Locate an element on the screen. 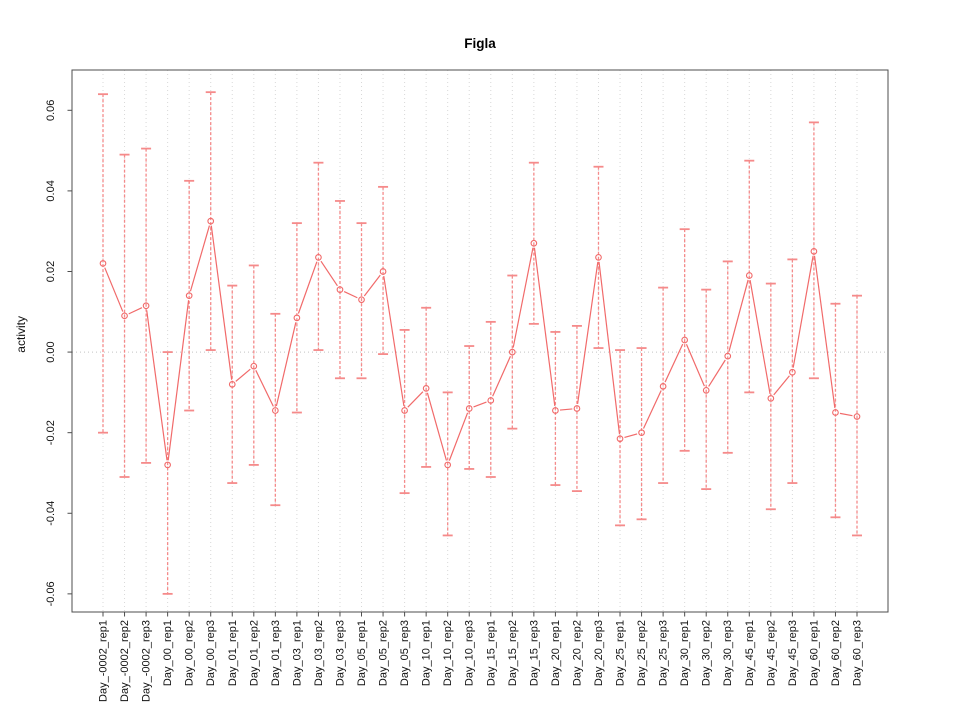 This screenshot has width=960, height=720. y-tick-label: -0.02 is located at coordinates (51, 432).